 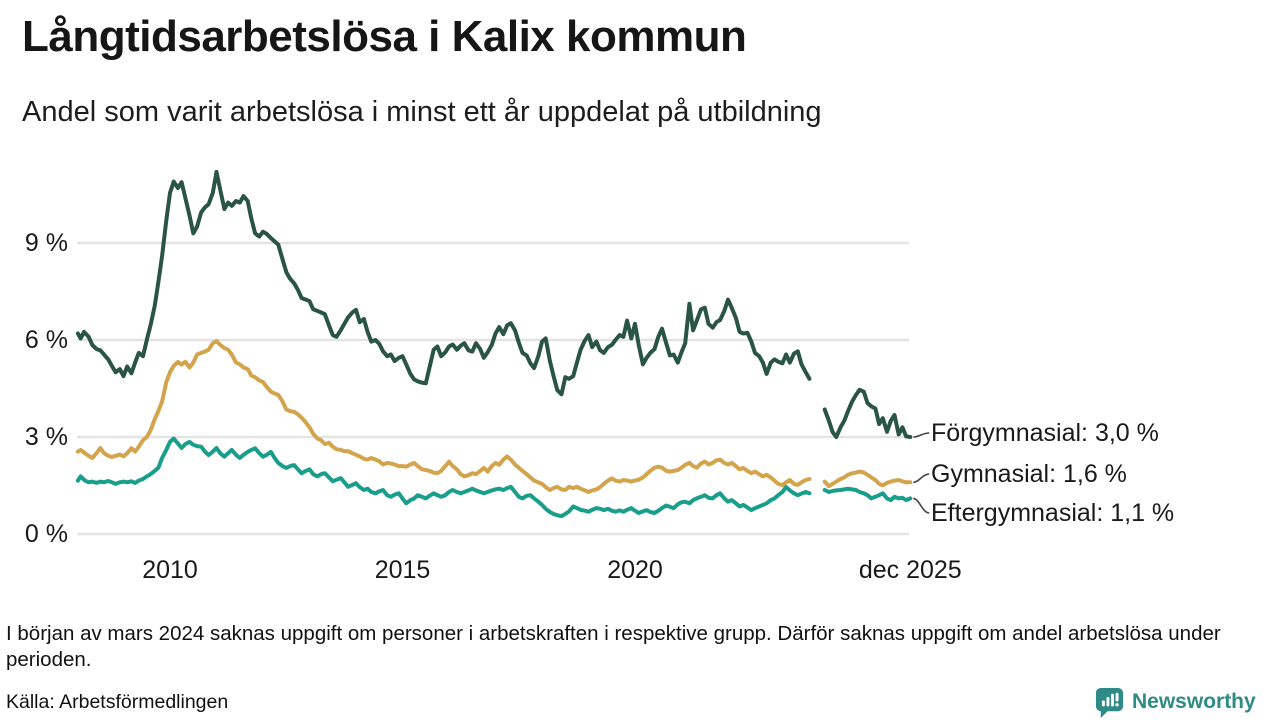 What do you see at coordinates (46, 340) in the screenshot?
I see `y-axis-tick-label: 6 %` at bounding box center [46, 340].